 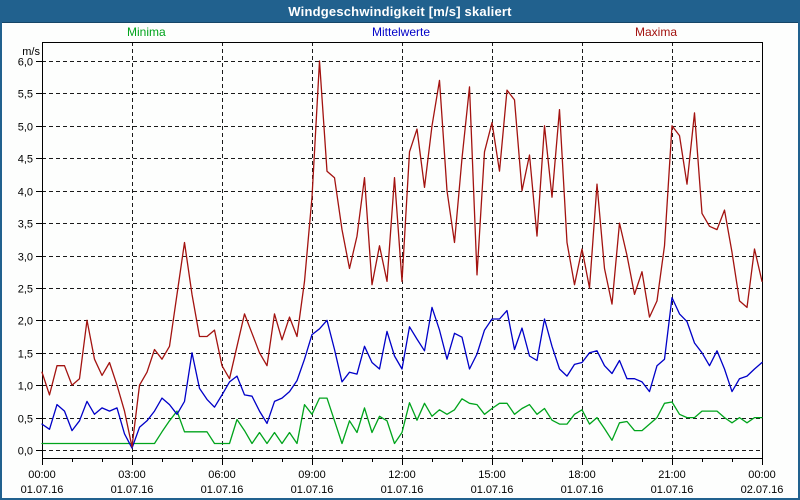 What do you see at coordinates (25, 95) in the screenshot?
I see `y-tick-label: 5,5` at bounding box center [25, 95].